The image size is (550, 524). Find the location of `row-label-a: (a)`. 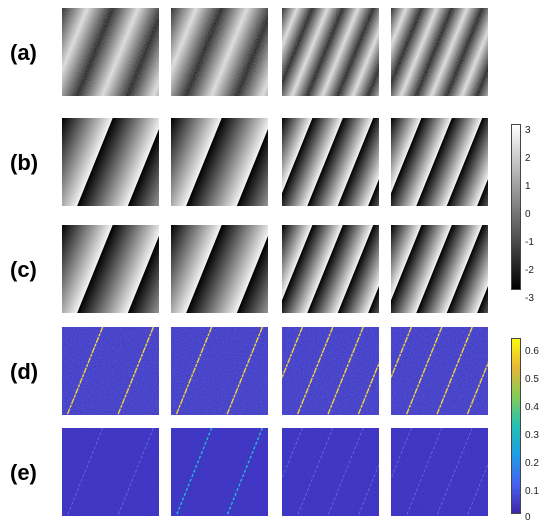

row-label-a: (a) is located at coordinates (23, 52).